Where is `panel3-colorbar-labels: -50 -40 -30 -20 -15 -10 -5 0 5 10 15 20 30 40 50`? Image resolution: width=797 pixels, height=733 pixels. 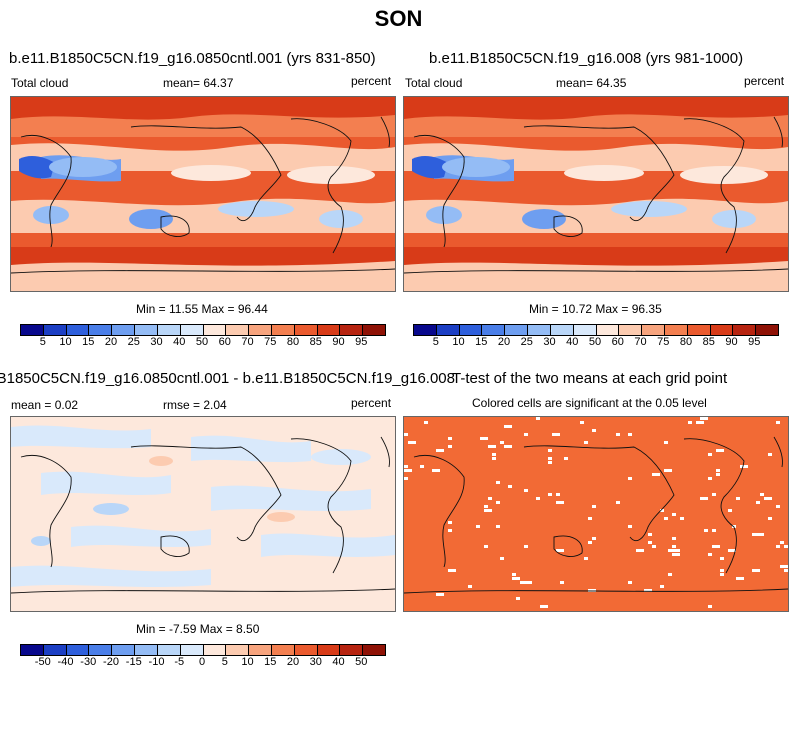 panel3-colorbar-labels: -50 -40 -30 -20 -15 -10 -5 0 5 10 15 20 30 40 50 is located at coordinates (202, 663).